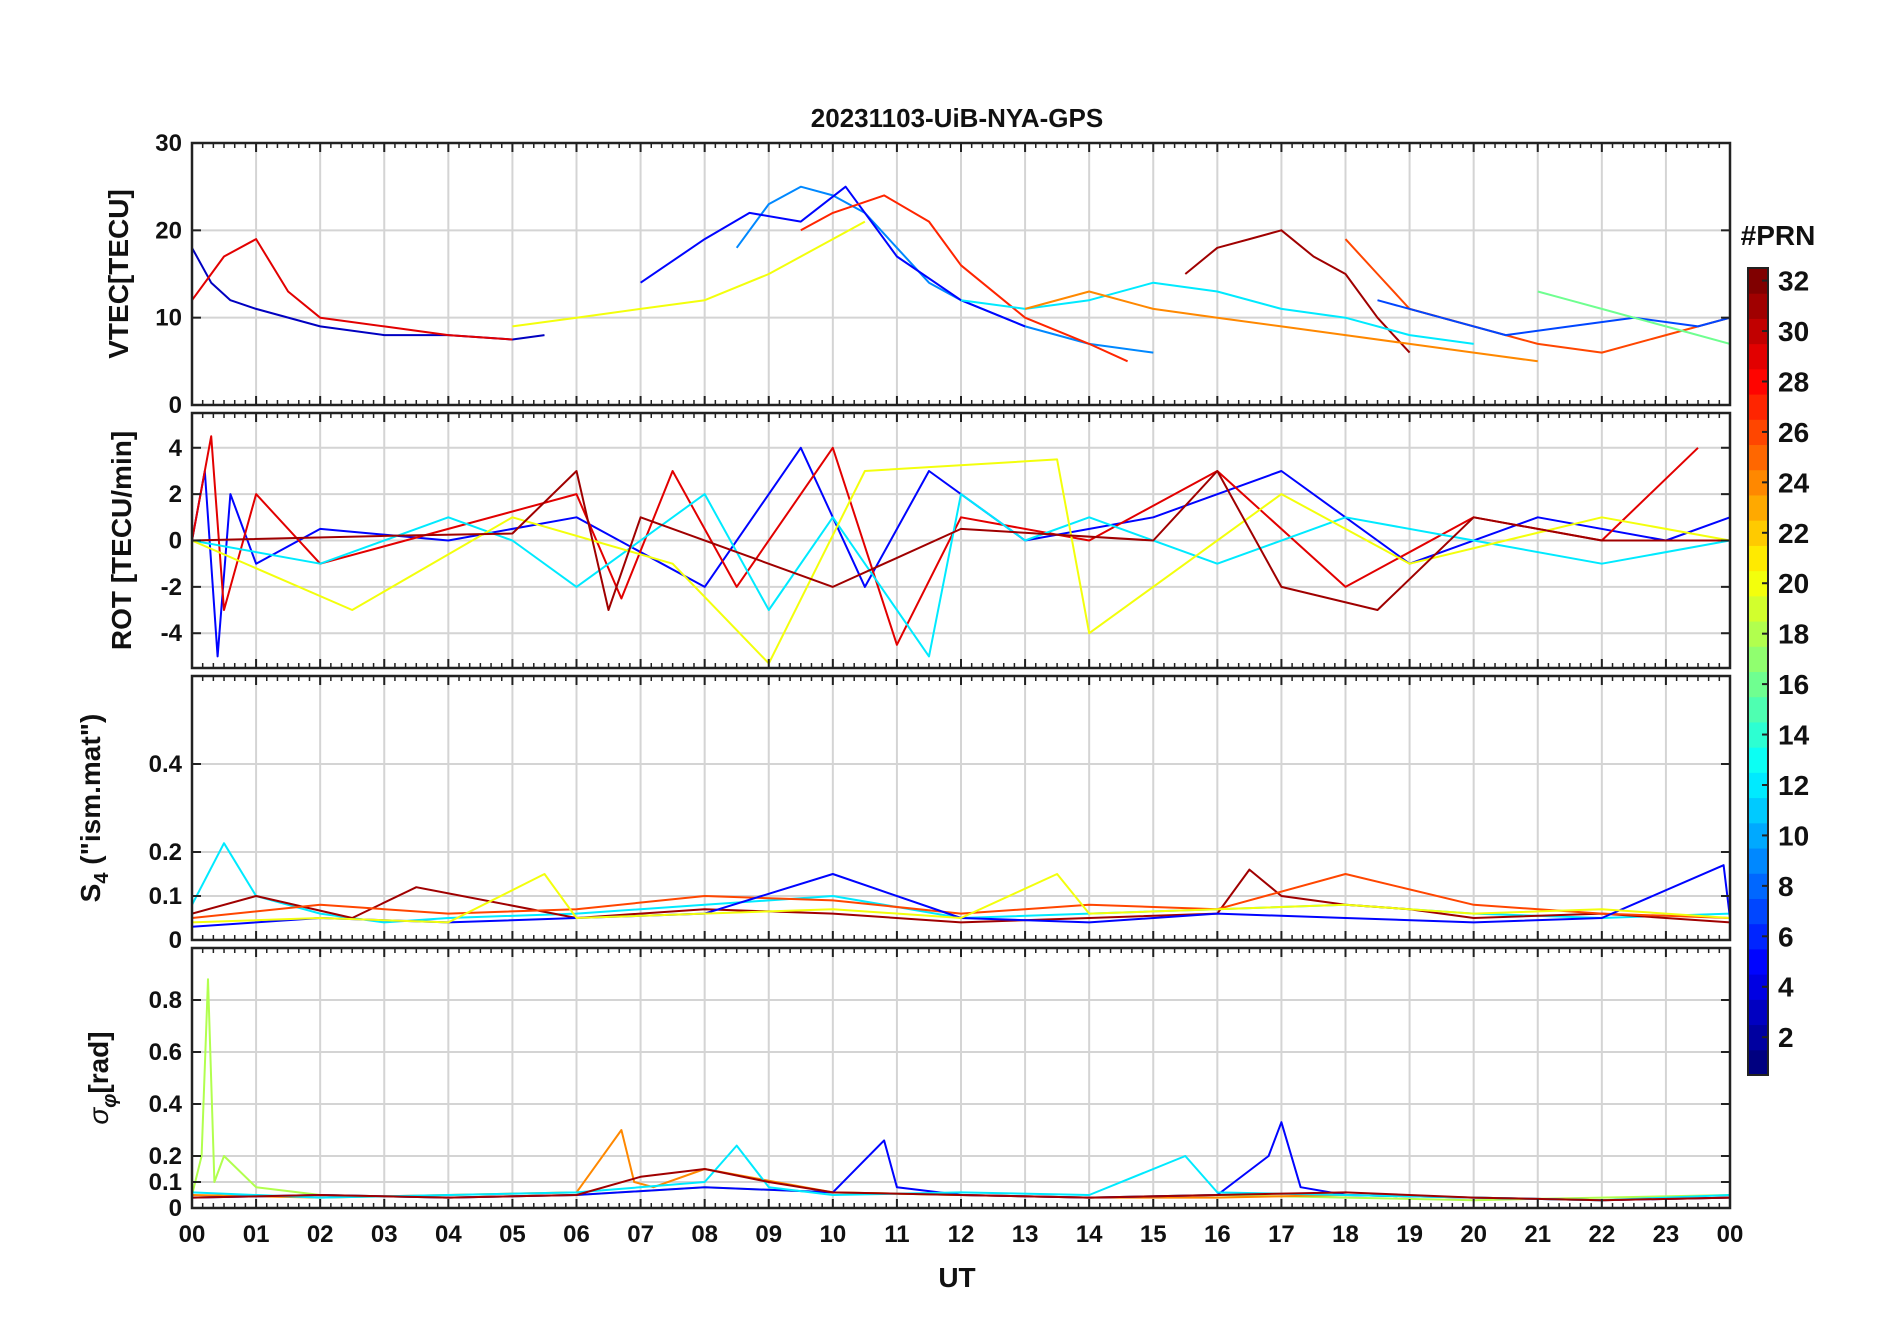 The image size is (1902, 1330). I want to click on y-tick-label: 0.8, so click(165, 1000).